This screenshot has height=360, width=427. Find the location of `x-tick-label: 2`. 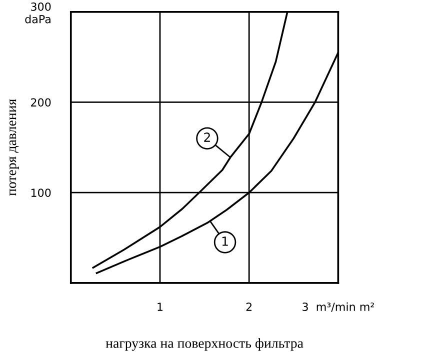

x-tick-label: 2 is located at coordinates (249, 306).